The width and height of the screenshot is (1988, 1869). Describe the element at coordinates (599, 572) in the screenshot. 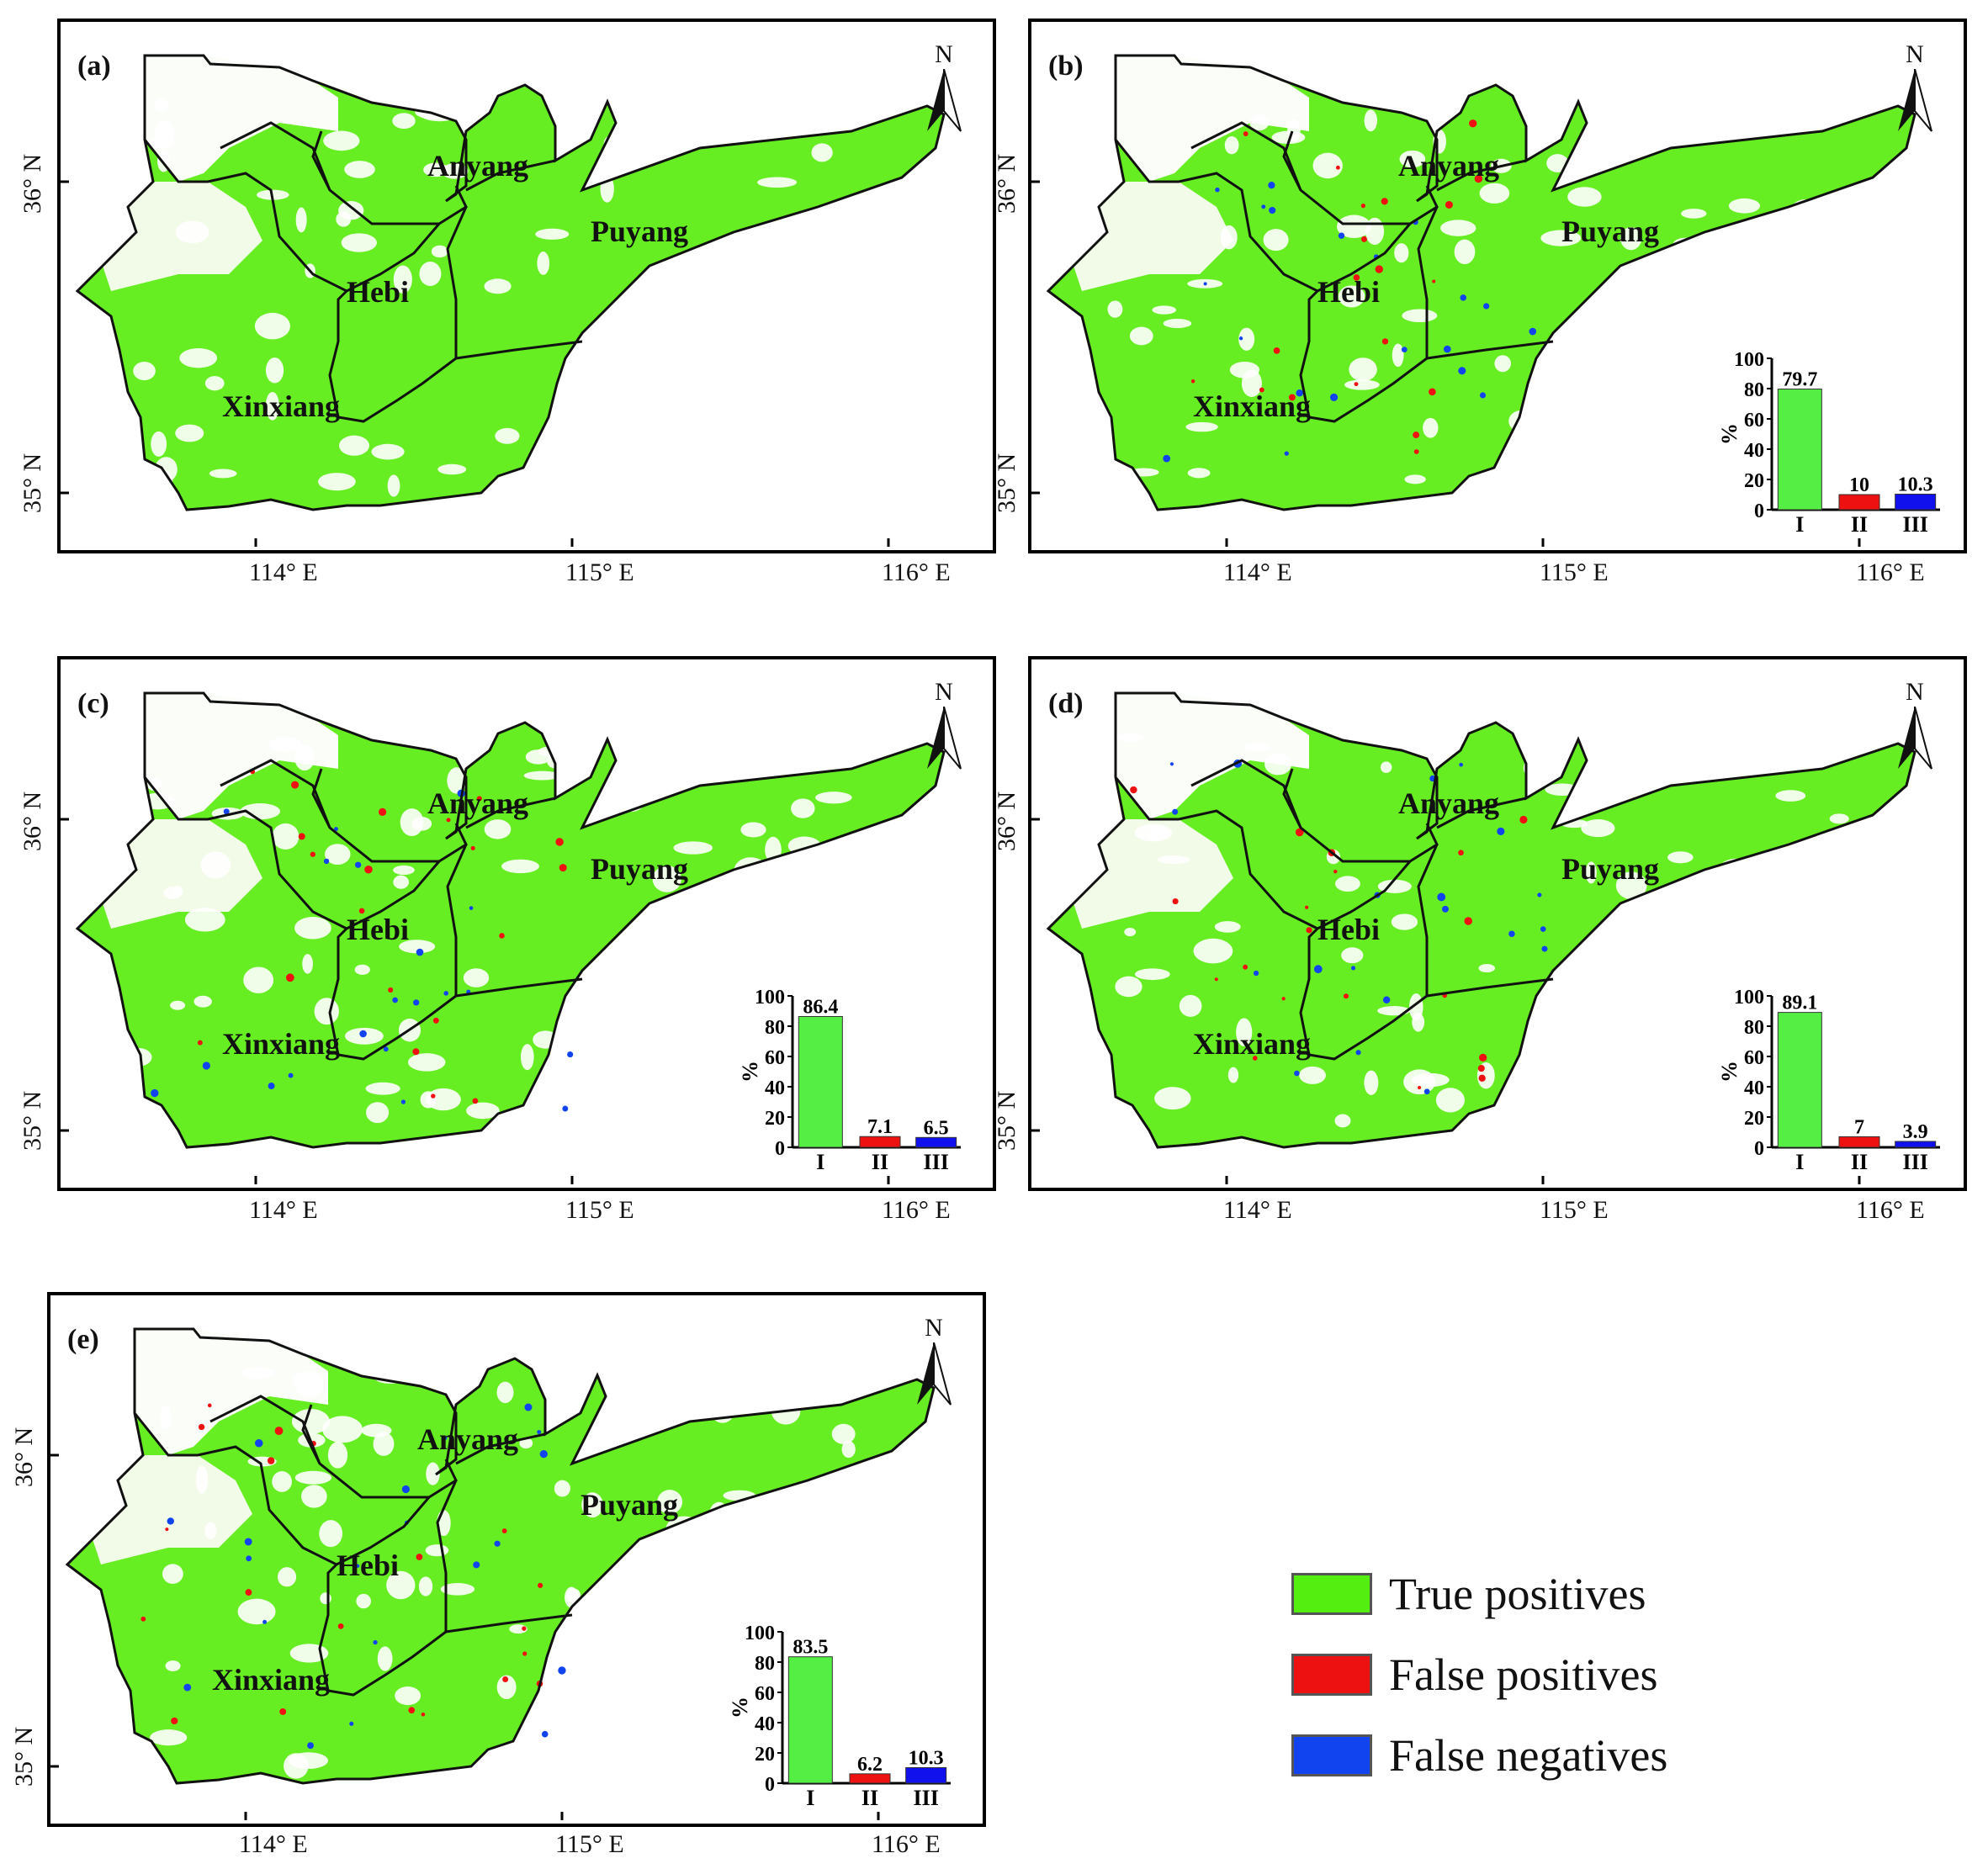

I see `lon-tick-115: 115° E` at that location.